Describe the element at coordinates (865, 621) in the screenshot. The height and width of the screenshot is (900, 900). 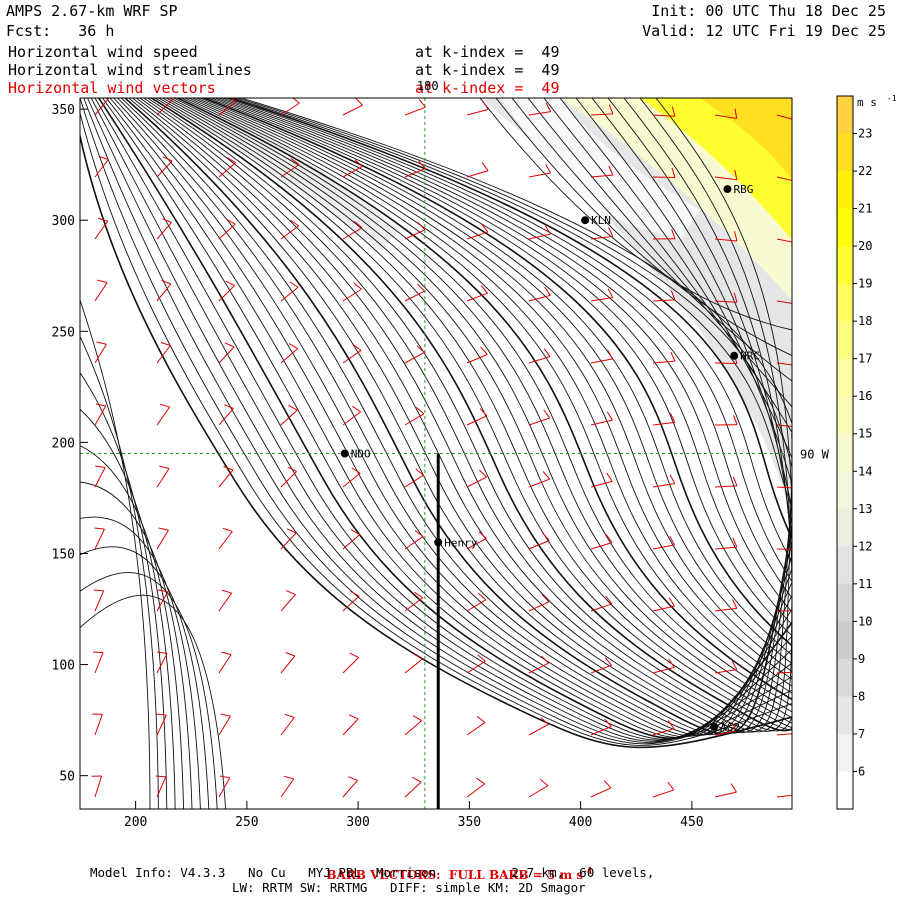
I see `colorbar-label: 10` at that location.